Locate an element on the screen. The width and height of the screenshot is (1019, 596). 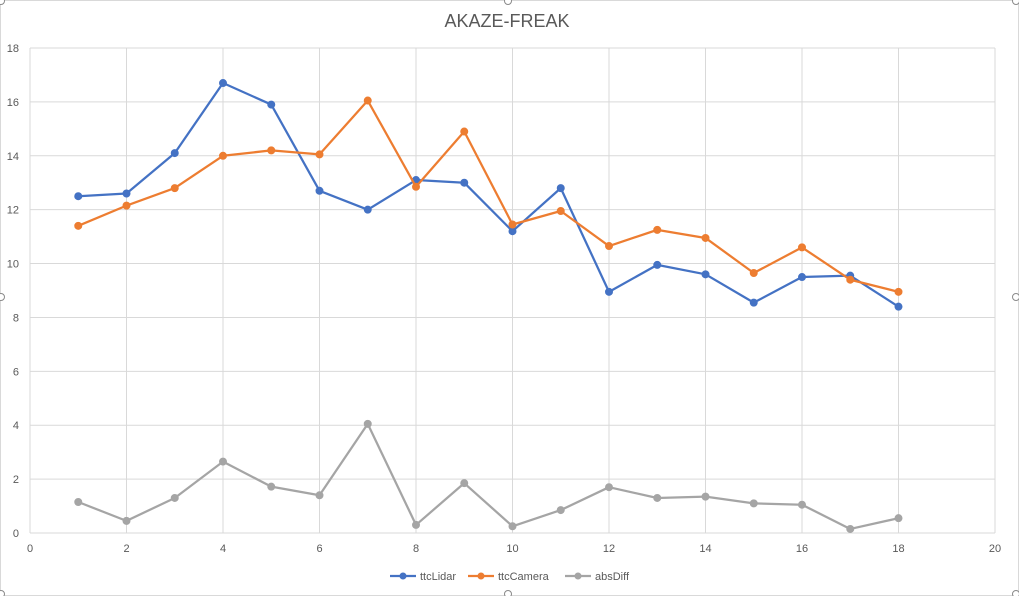
y-tick-label: 2 is located at coordinates (16, 480).